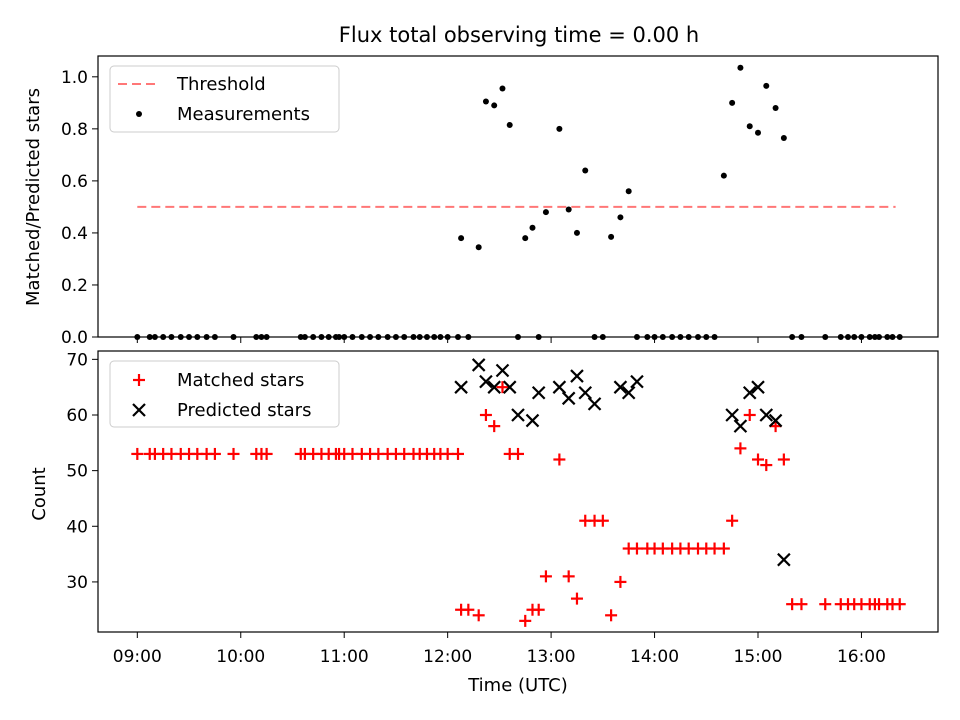 The image size is (960, 720). I want to click on chart-title: Flux total observing time = 0.00 h, so click(519, 35).